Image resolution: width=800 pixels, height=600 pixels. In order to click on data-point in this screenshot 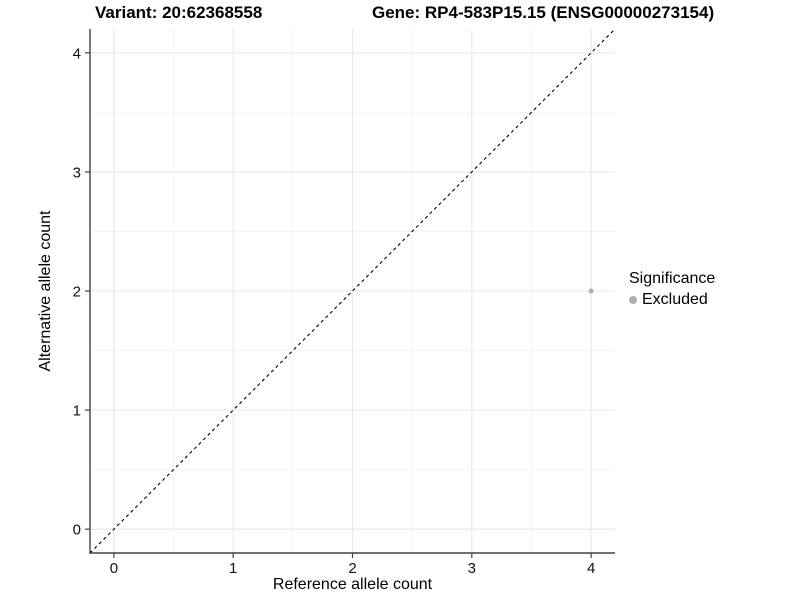, I will do `click(591, 291)`.